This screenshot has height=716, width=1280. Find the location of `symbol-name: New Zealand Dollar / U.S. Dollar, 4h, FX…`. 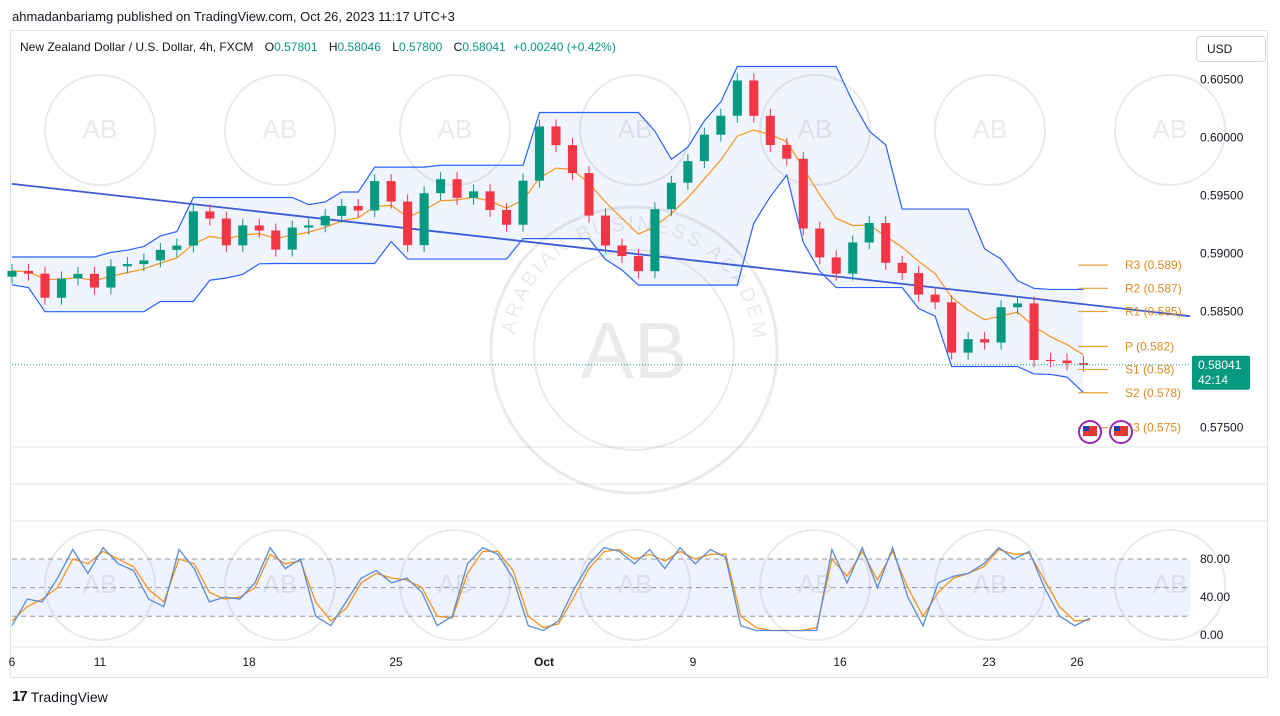

symbol-name: New Zealand Dollar / U.S. Dollar, 4h, FX… is located at coordinates (137, 47).